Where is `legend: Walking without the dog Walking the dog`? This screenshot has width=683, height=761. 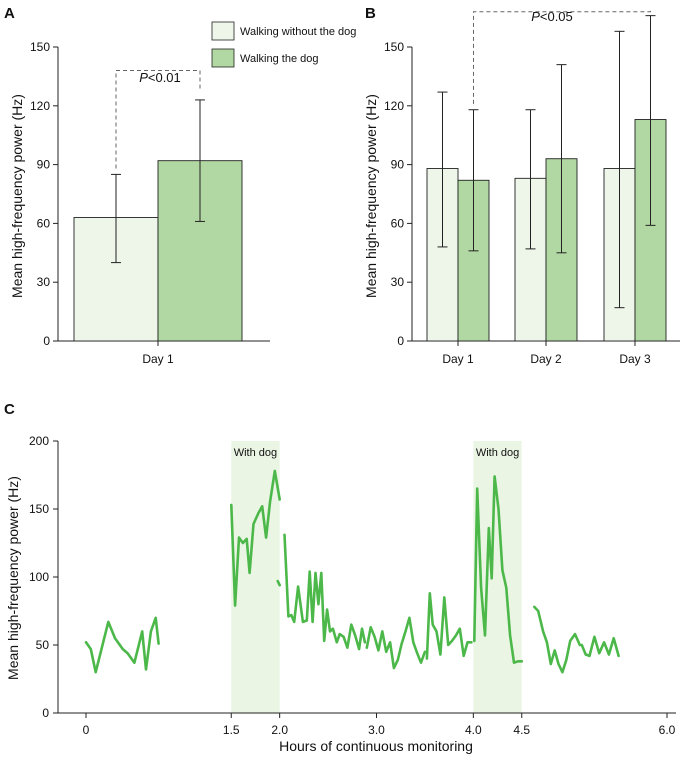 legend: Walking without the dog Walking the dog is located at coordinates (283, 44).